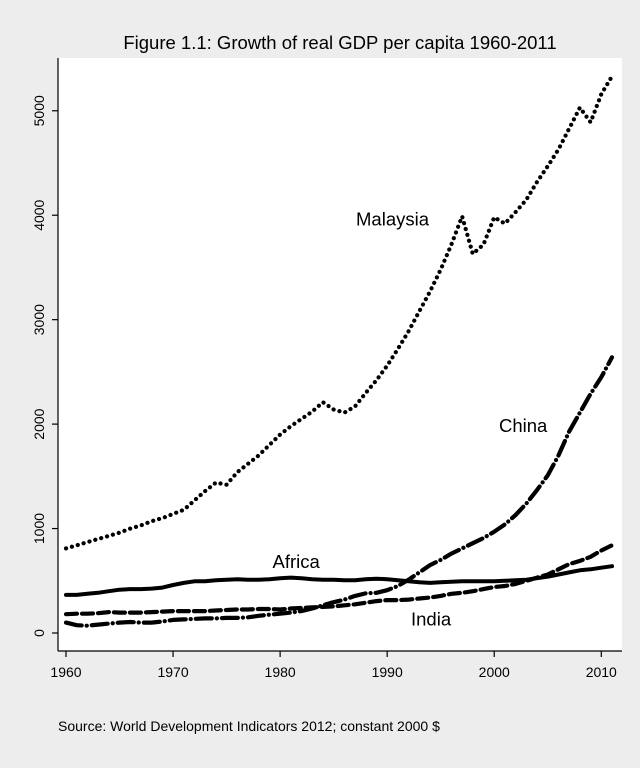 This screenshot has height=768, width=640. Describe the element at coordinates (39, 633) in the screenshot. I see `y-tick-label: 0` at that location.